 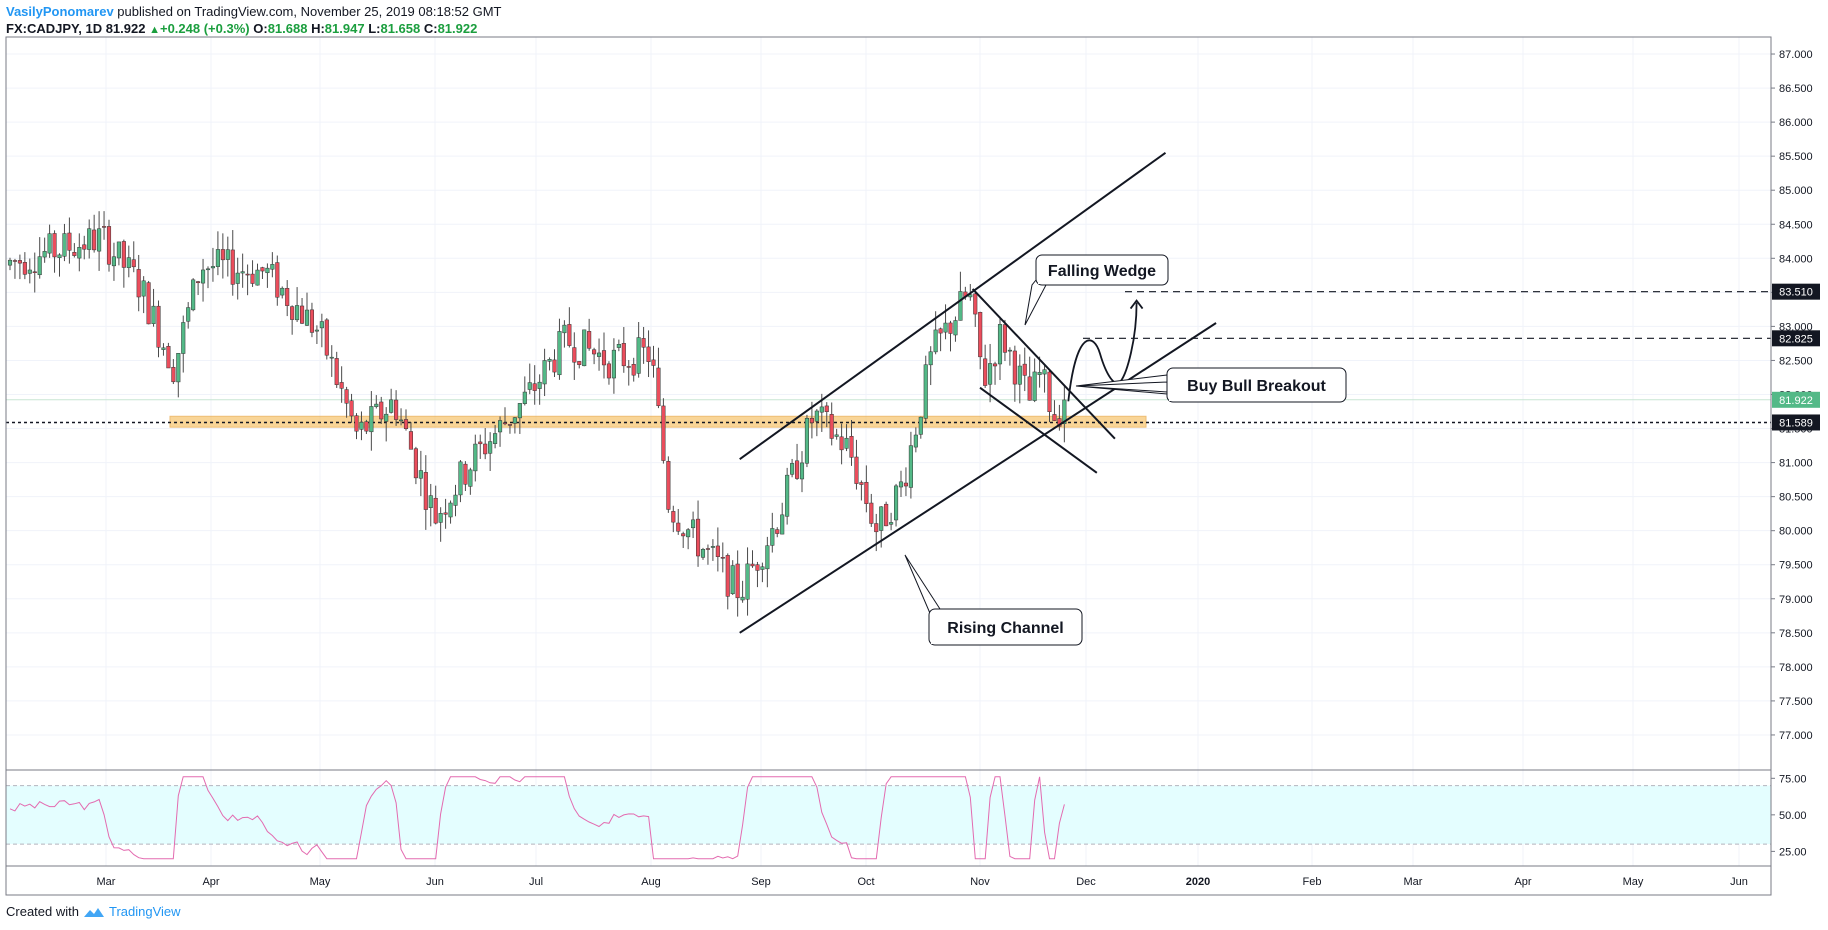 I want to click on price-tag-label: 83.510, so click(x=1796, y=293).